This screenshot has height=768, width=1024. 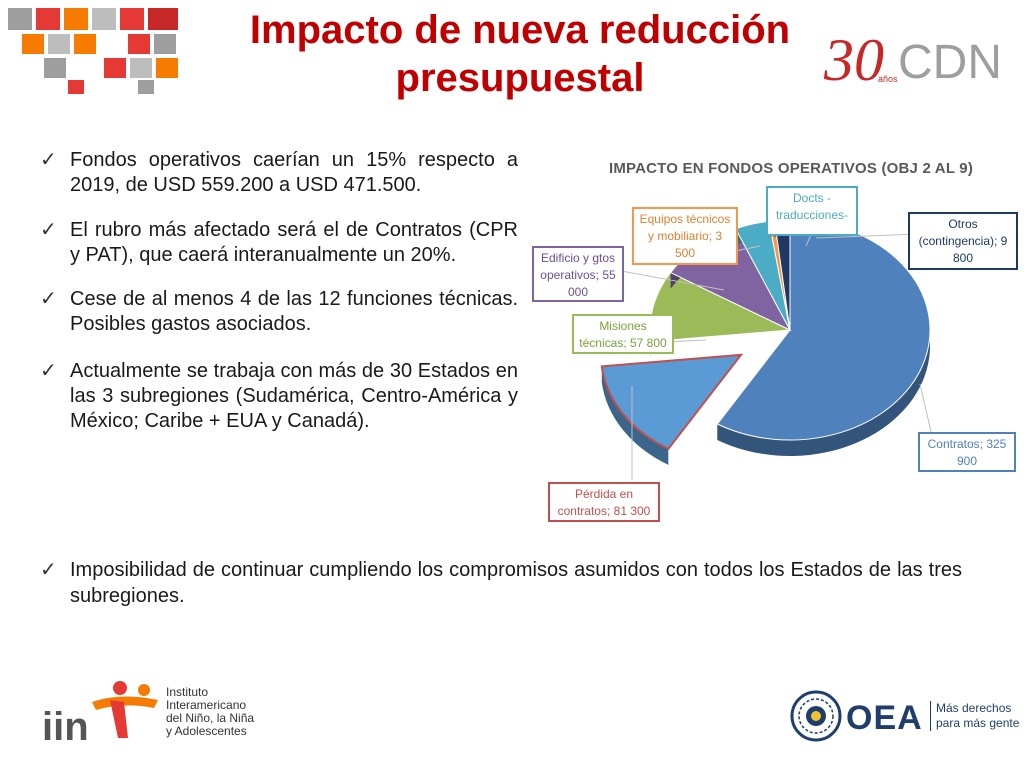 What do you see at coordinates (93, 51) in the screenshot?
I see `iin-pixel-logo` at bounding box center [93, 51].